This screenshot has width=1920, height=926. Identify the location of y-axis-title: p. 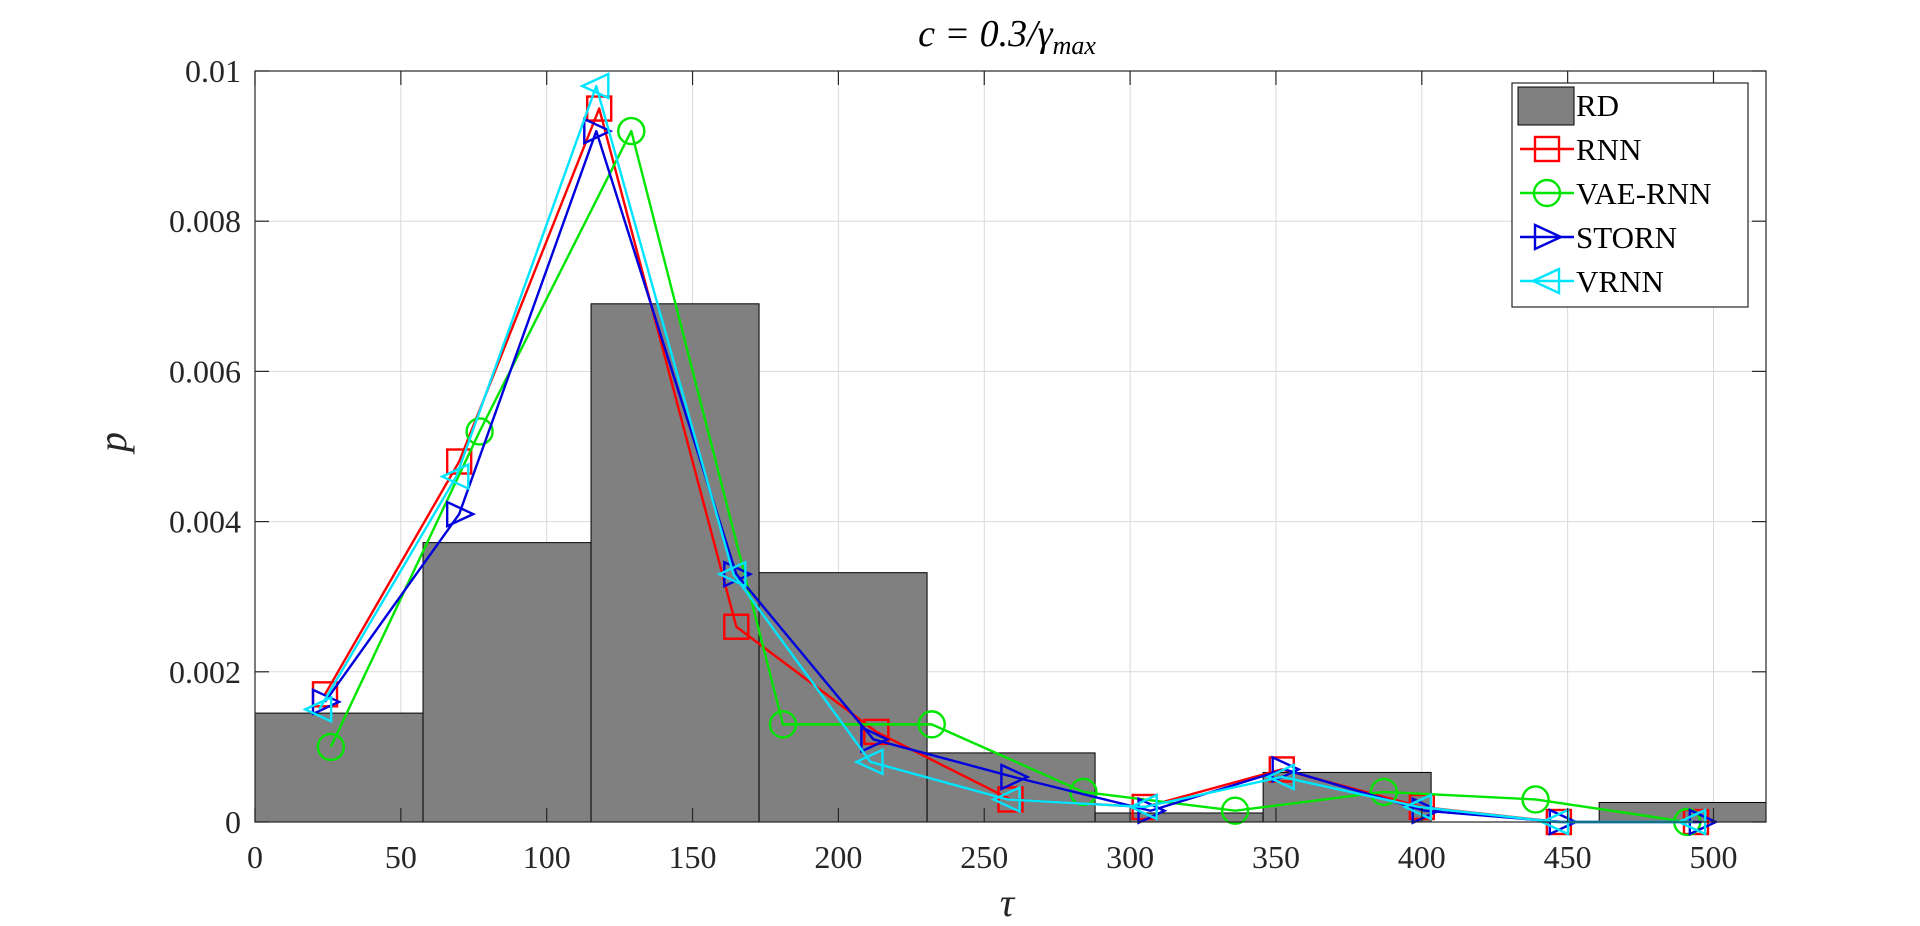
(112, 443).